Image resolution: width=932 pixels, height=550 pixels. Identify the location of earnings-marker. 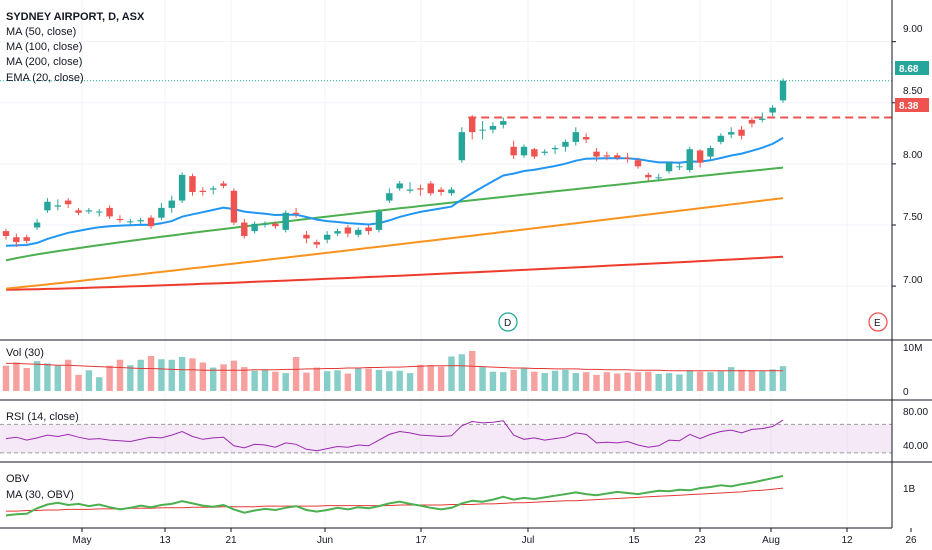
(878, 322).